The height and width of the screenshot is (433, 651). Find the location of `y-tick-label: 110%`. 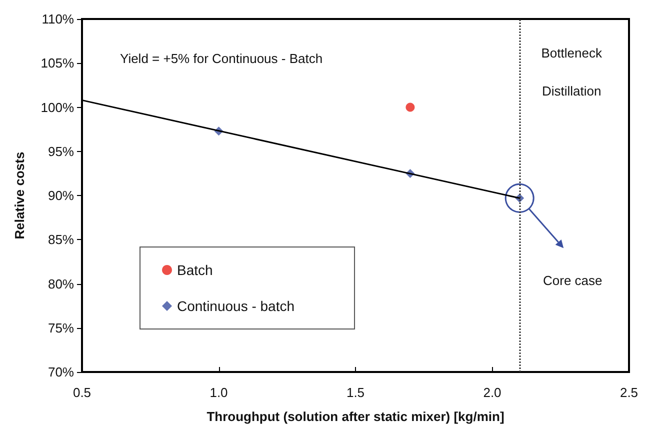

y-tick-label: 110% is located at coordinates (58, 19).